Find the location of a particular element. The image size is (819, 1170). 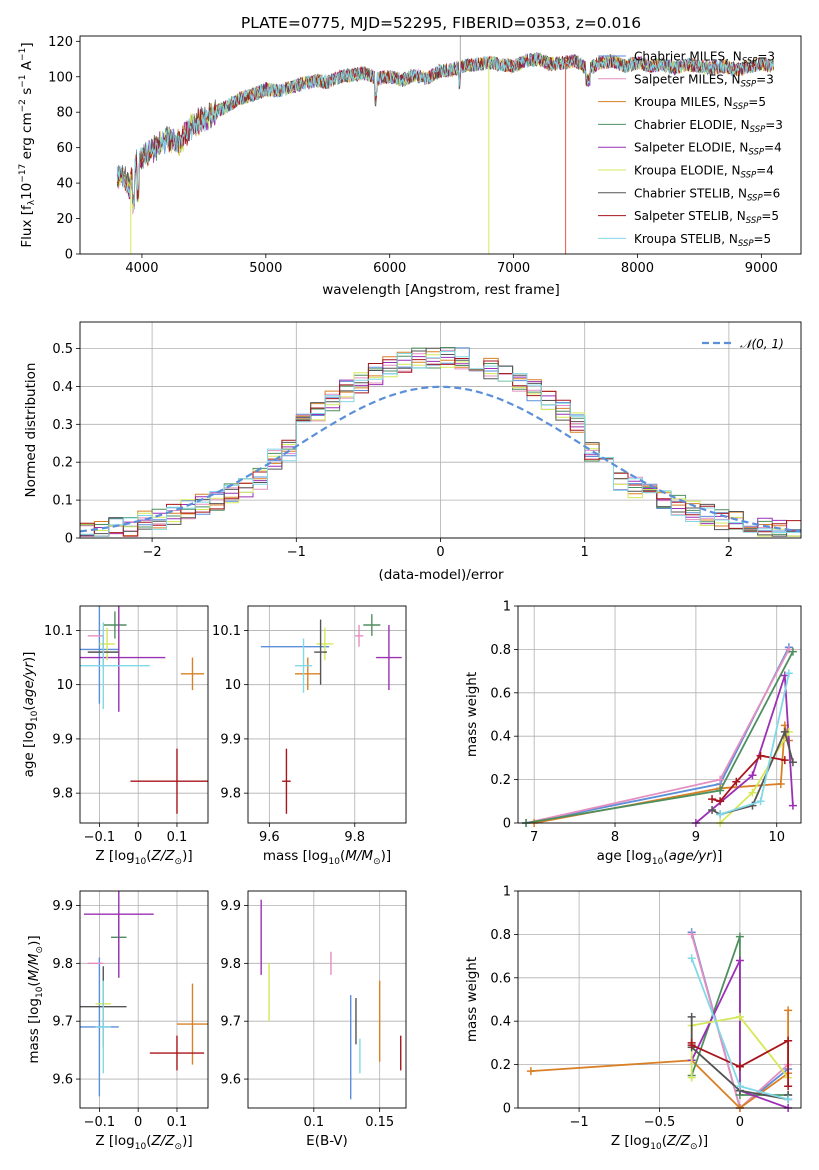

label-part: Kroupa ELODIE, N is located at coordinates (687, 171).